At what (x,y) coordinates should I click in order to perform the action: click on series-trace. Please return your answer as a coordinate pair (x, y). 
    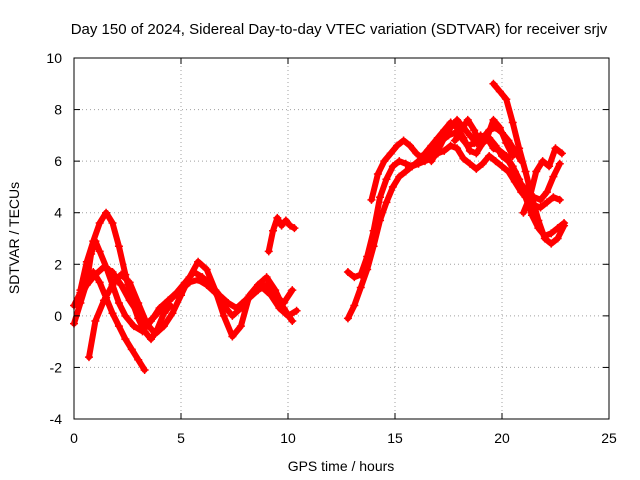
    Looking at the image, I should click on (483, 137).